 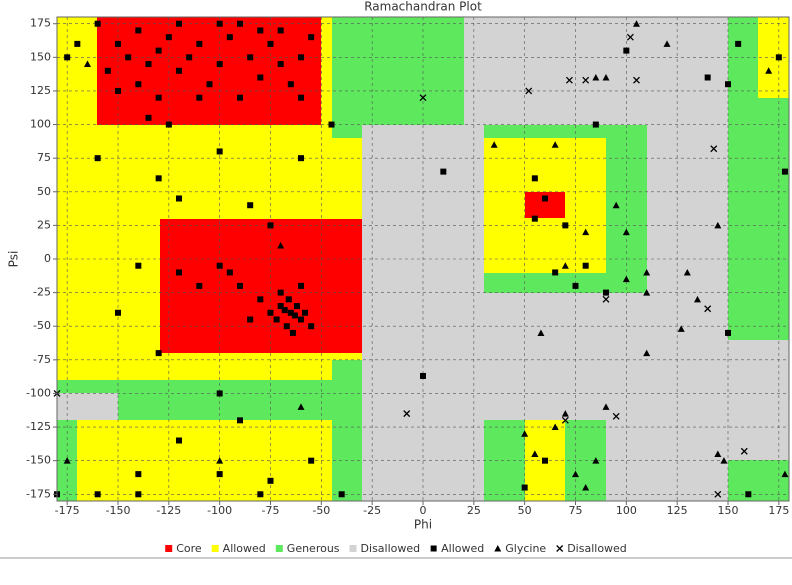 What do you see at coordinates (38, 493) in the screenshot?
I see `y-tick-label: -175` at bounding box center [38, 493].